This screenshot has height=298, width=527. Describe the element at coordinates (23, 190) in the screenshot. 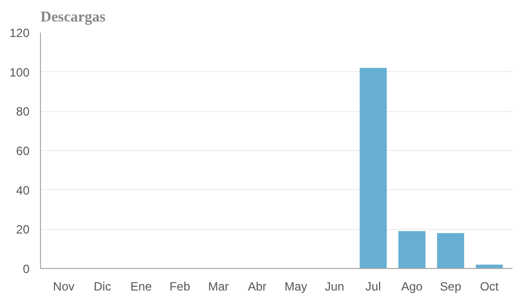

I see `y-tick-label: 40` at that location.